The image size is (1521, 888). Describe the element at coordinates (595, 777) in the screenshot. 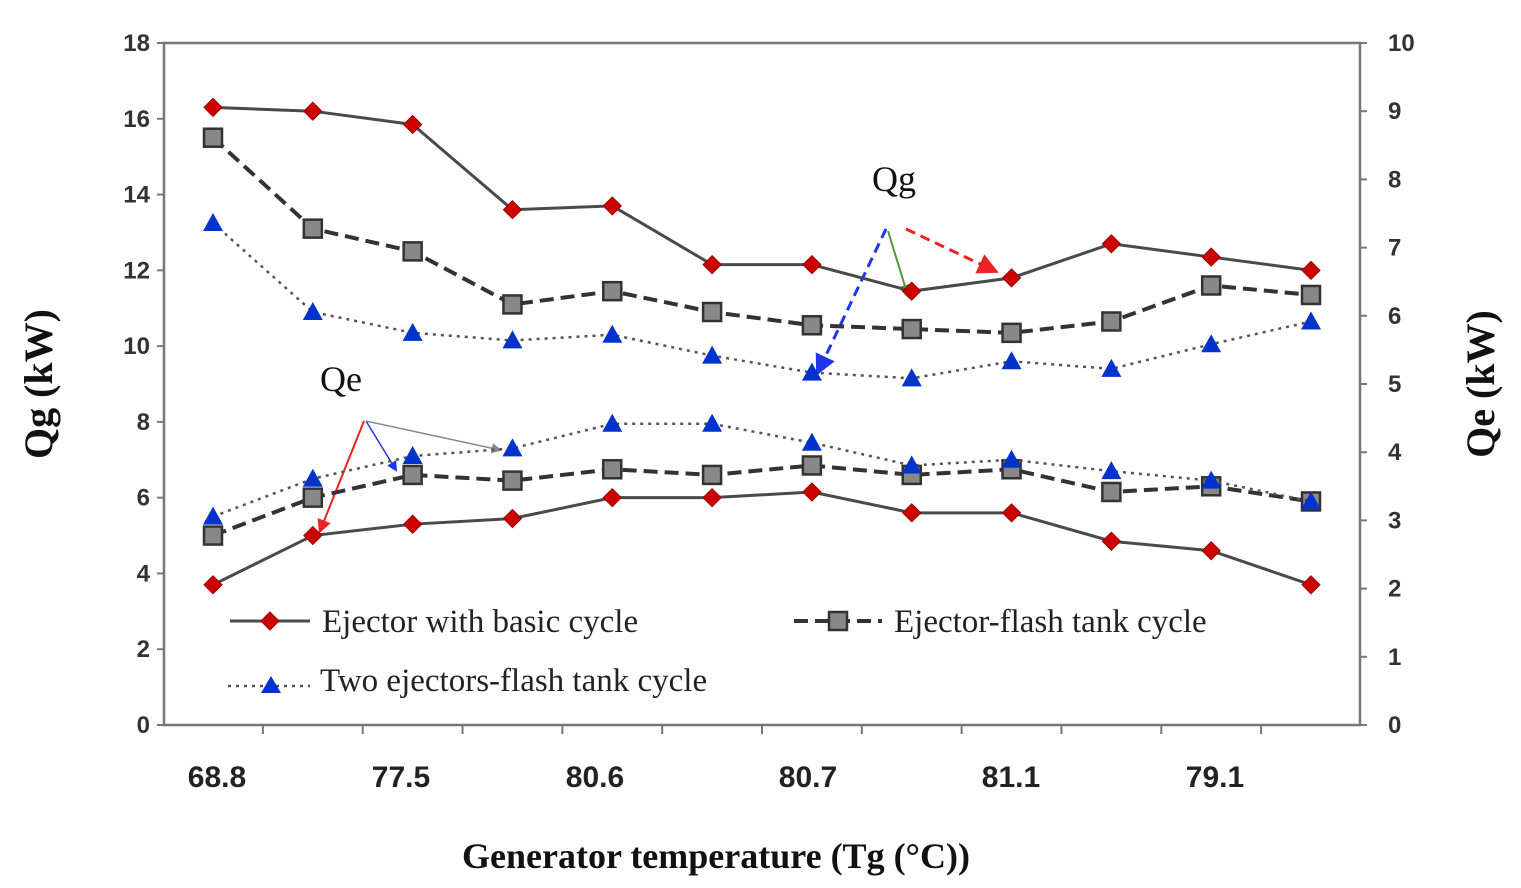

I see `x-tick-label: 80.6` at that location.